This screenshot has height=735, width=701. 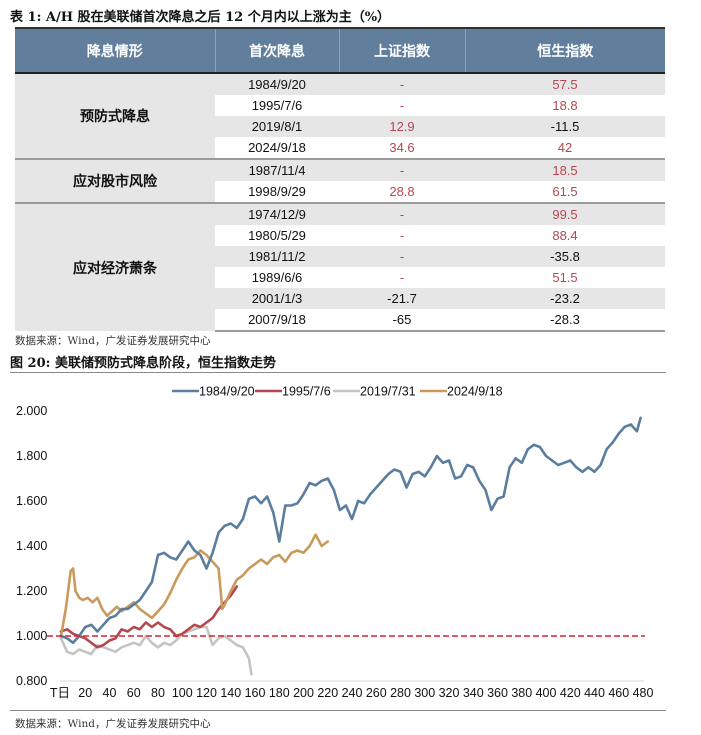 I want to click on y-tick-label: 1.000, so click(x=31, y=636).